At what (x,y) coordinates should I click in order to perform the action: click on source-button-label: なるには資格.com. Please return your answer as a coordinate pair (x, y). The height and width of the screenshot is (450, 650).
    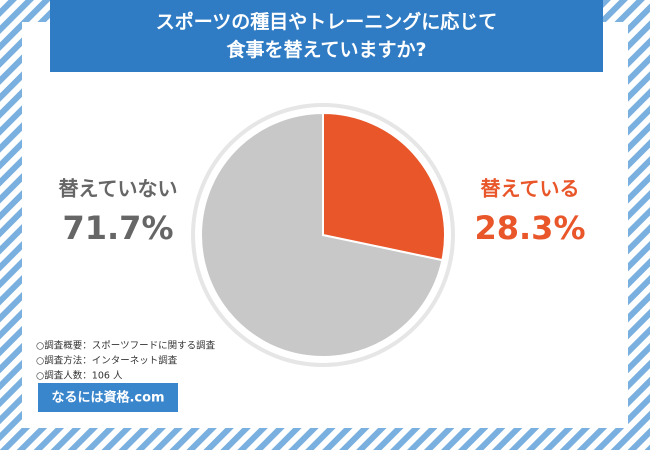
    Looking at the image, I should click on (107, 398).